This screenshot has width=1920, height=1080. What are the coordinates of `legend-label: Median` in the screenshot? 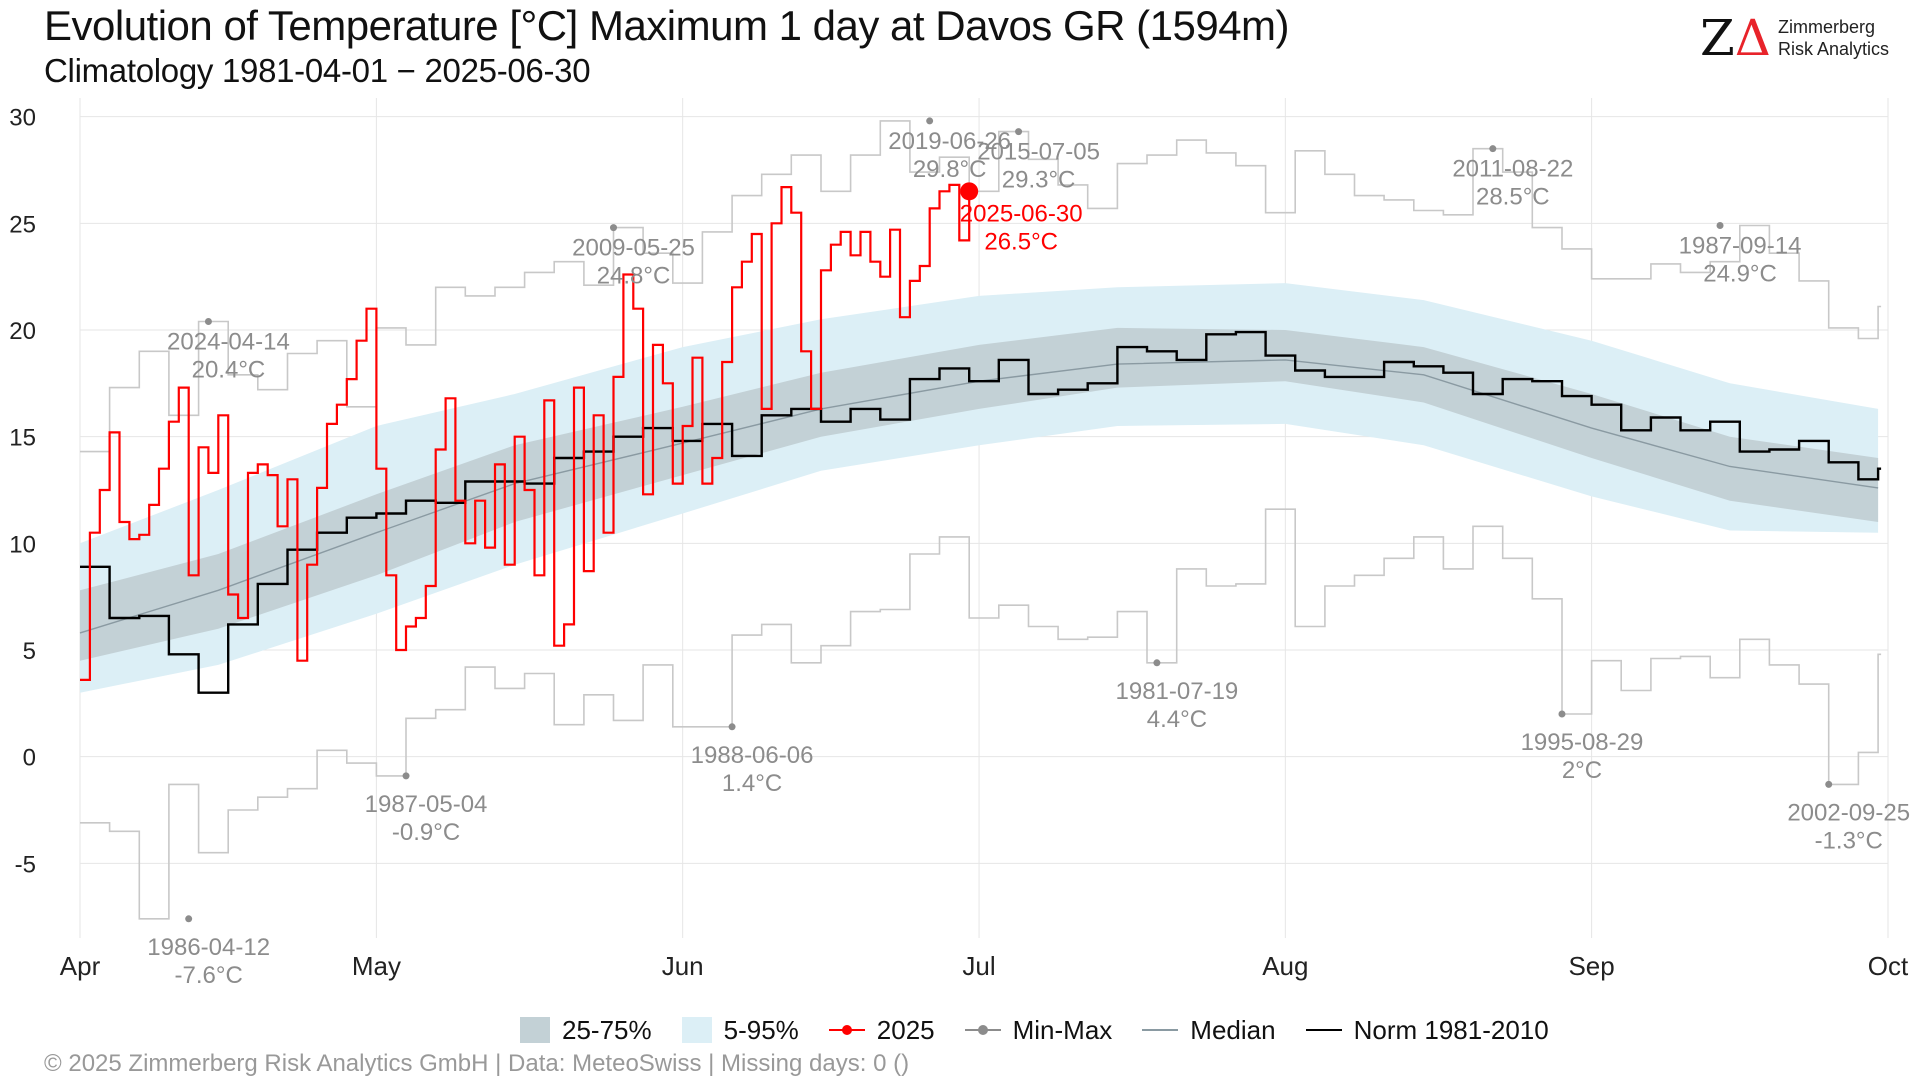 It's located at (1233, 1029).